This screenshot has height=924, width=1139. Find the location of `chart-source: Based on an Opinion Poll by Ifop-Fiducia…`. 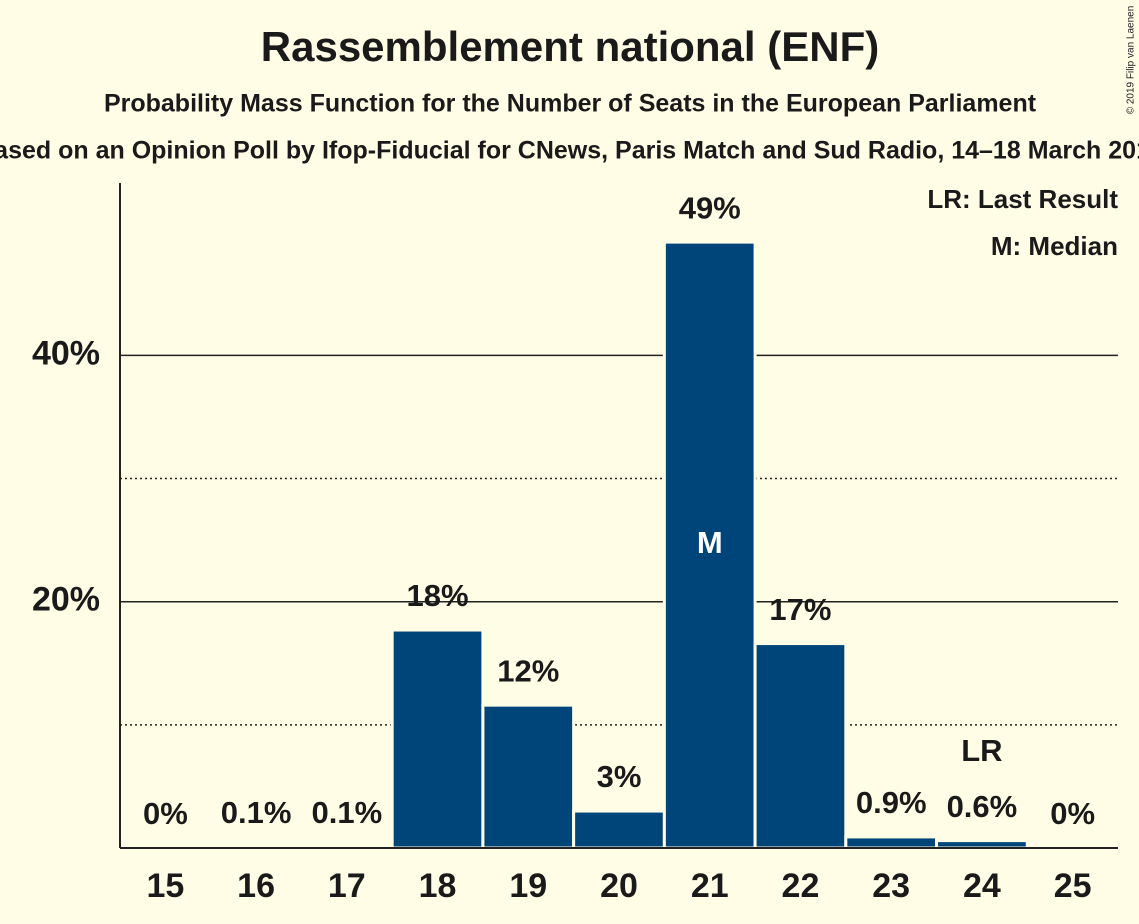

chart-source: Based on an Opinion Poll by Ifop-Fiducia… is located at coordinates (569, 151).